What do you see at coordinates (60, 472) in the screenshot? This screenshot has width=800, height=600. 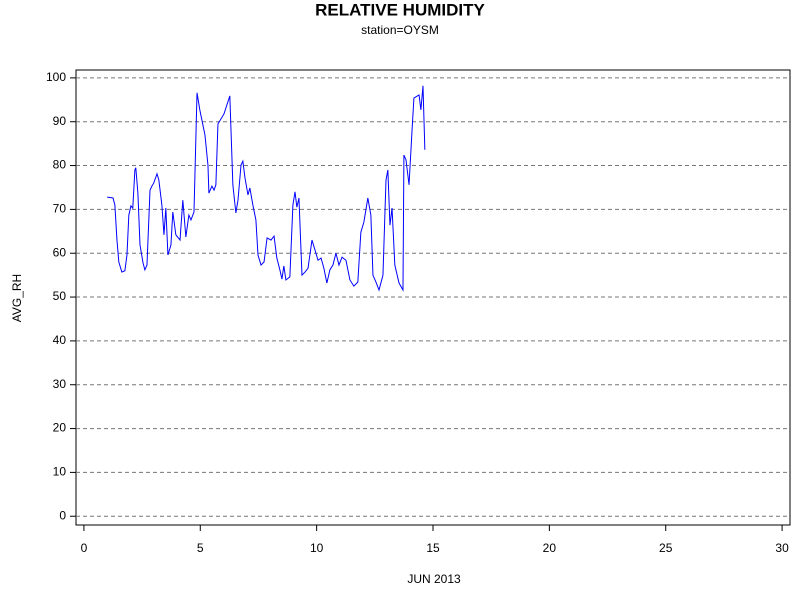 I see `y-tick-label: 10` at bounding box center [60, 472].